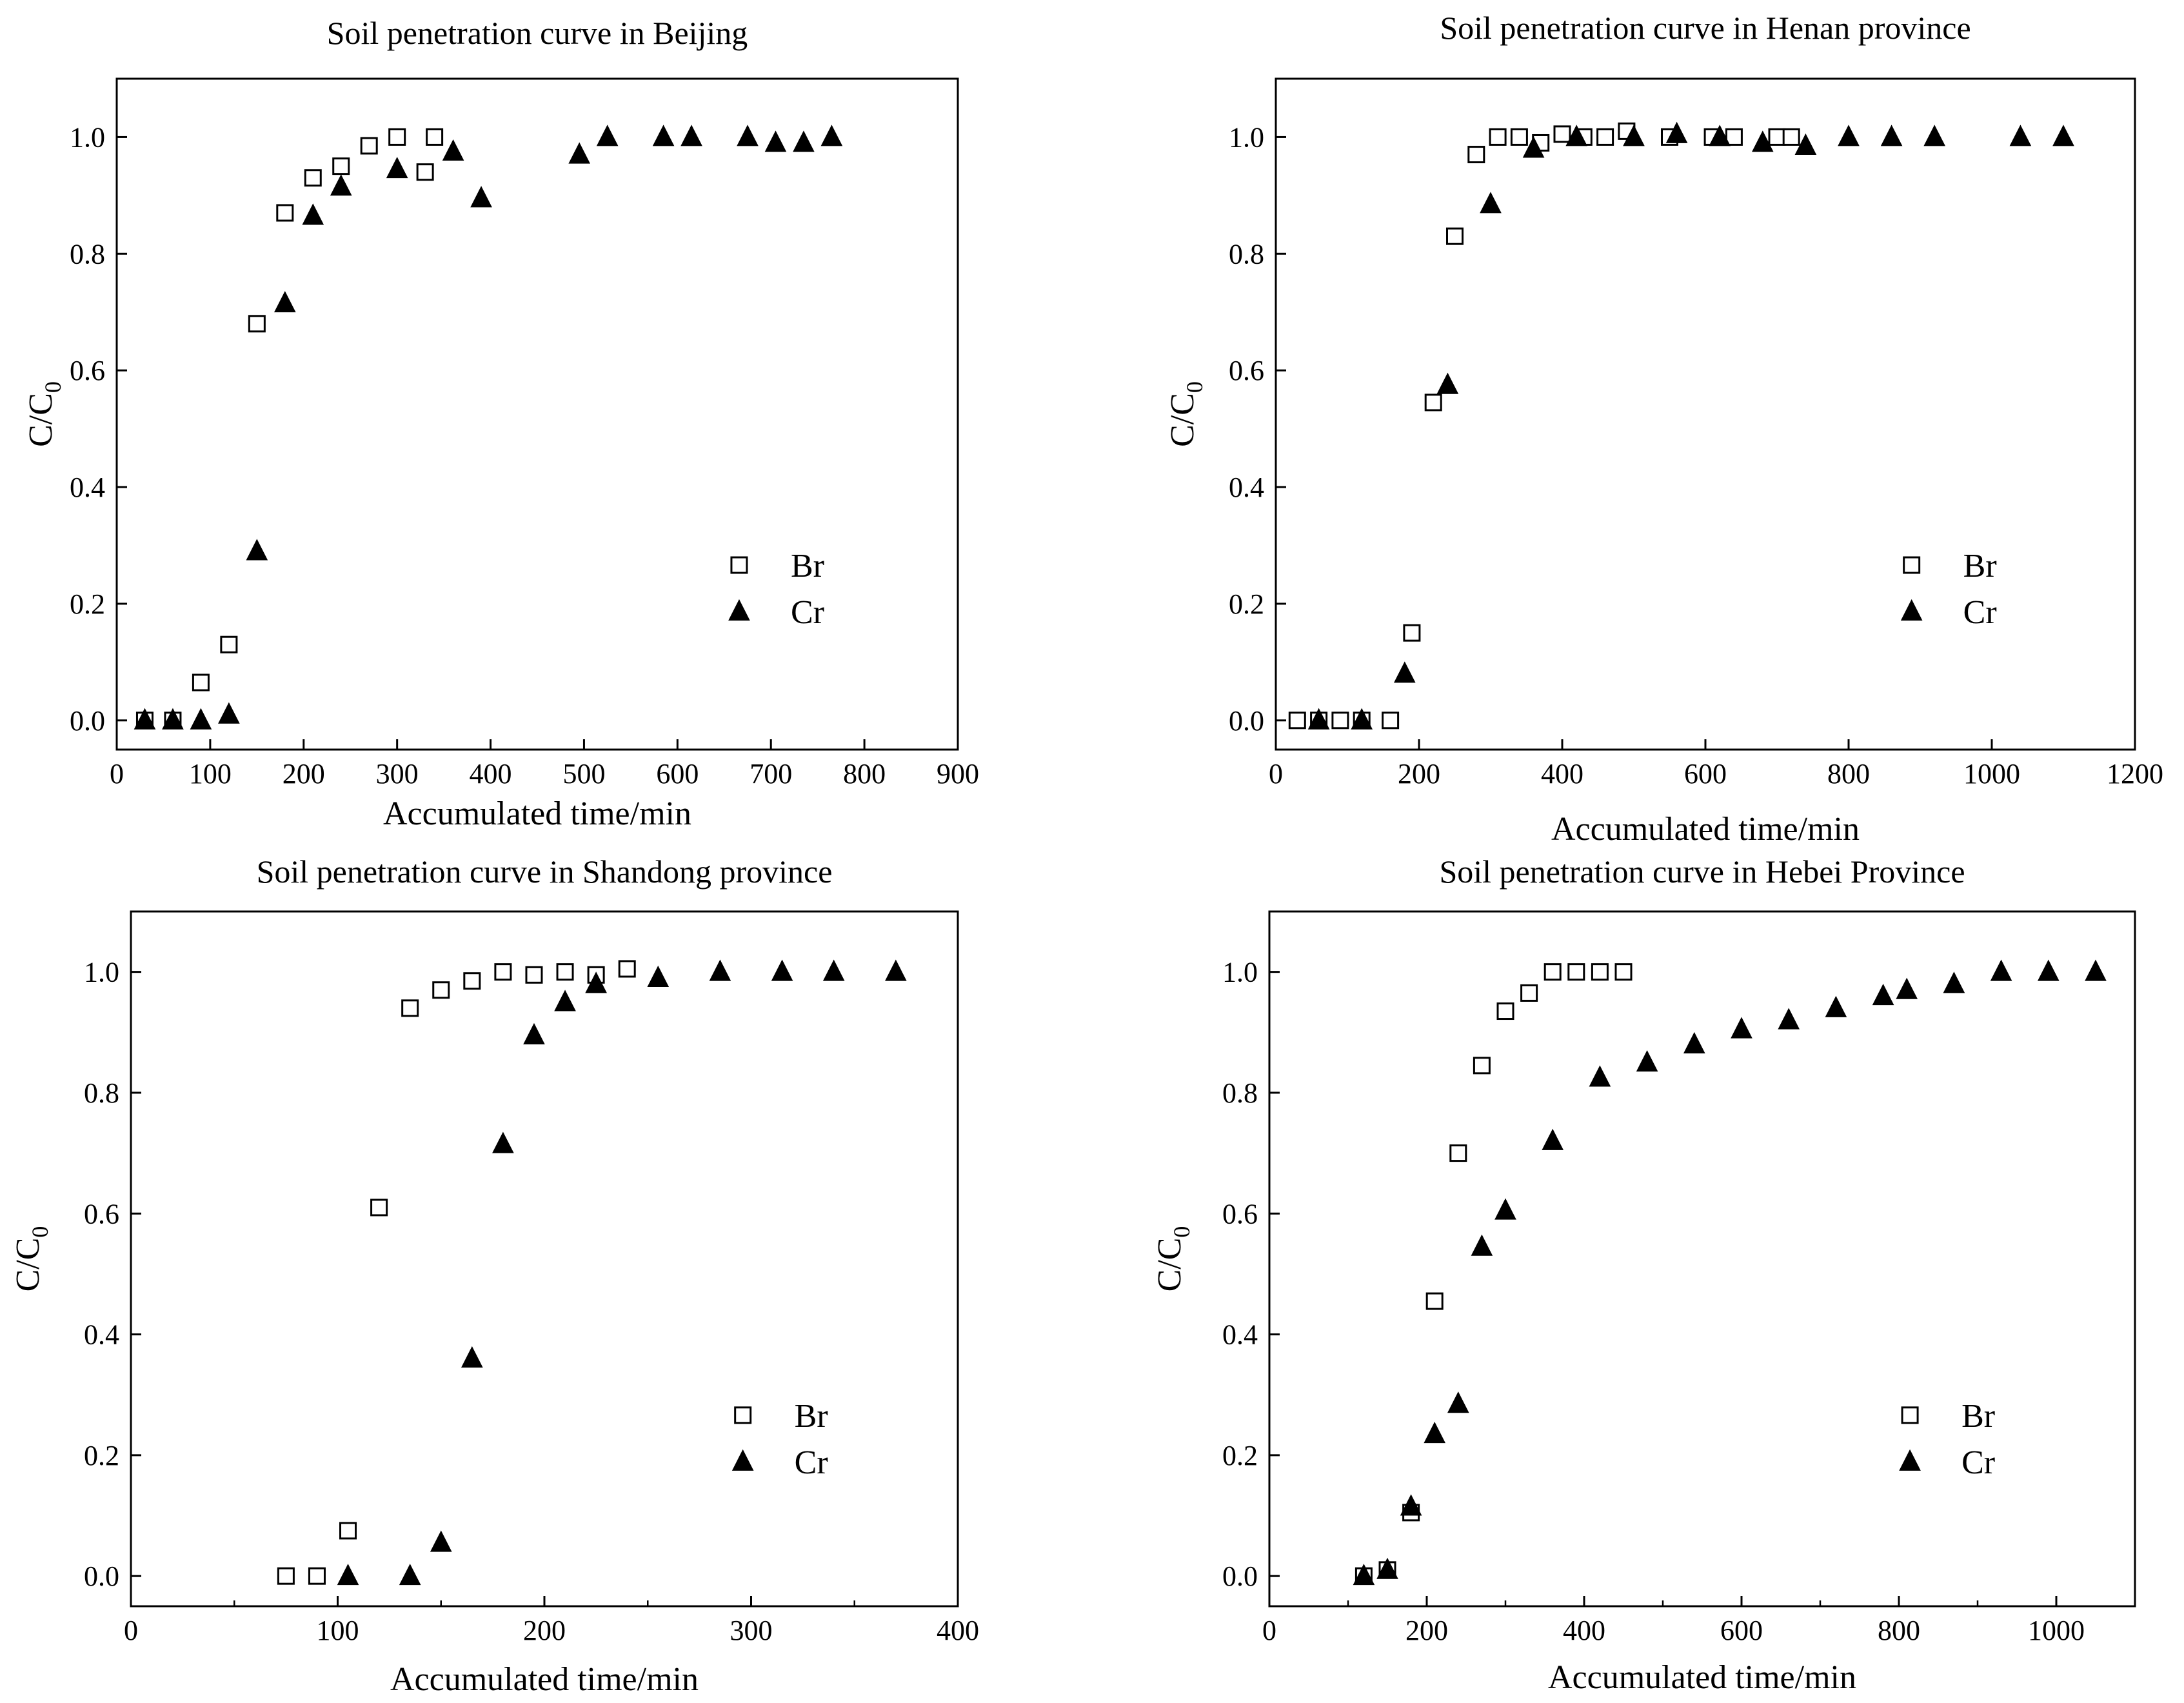 This screenshot has height=1703, width=2184. What do you see at coordinates (102, 1093) in the screenshot?
I see `y-tick-label: 0.8` at bounding box center [102, 1093].